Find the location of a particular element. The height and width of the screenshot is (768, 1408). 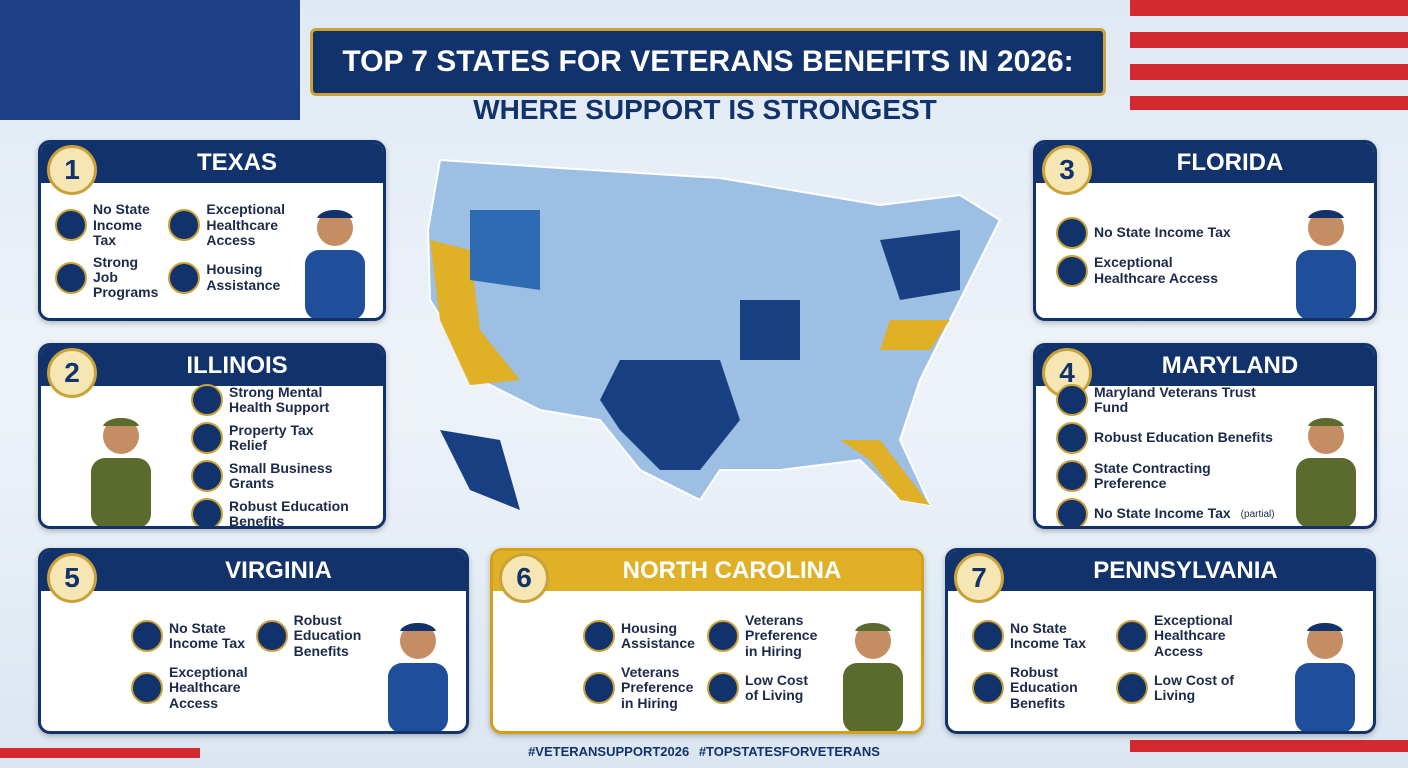

card-header: PENNSYLVANIA is located at coordinates (1160, 571).